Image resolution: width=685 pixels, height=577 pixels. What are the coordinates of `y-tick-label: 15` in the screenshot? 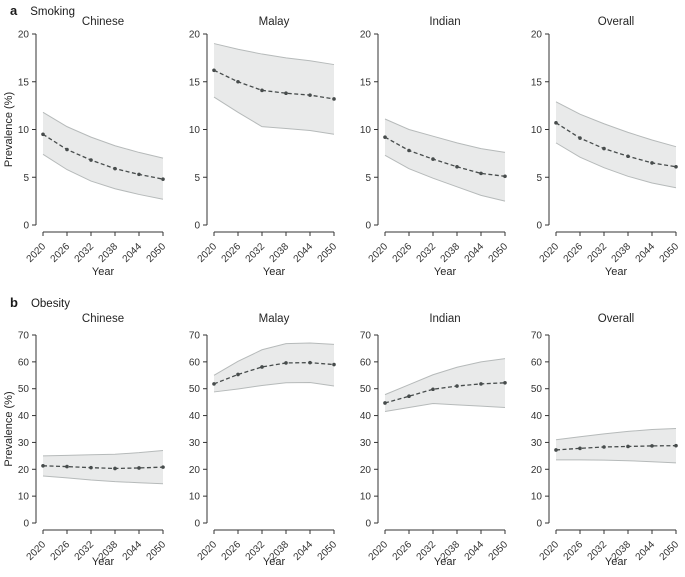 It's located at (366, 82).